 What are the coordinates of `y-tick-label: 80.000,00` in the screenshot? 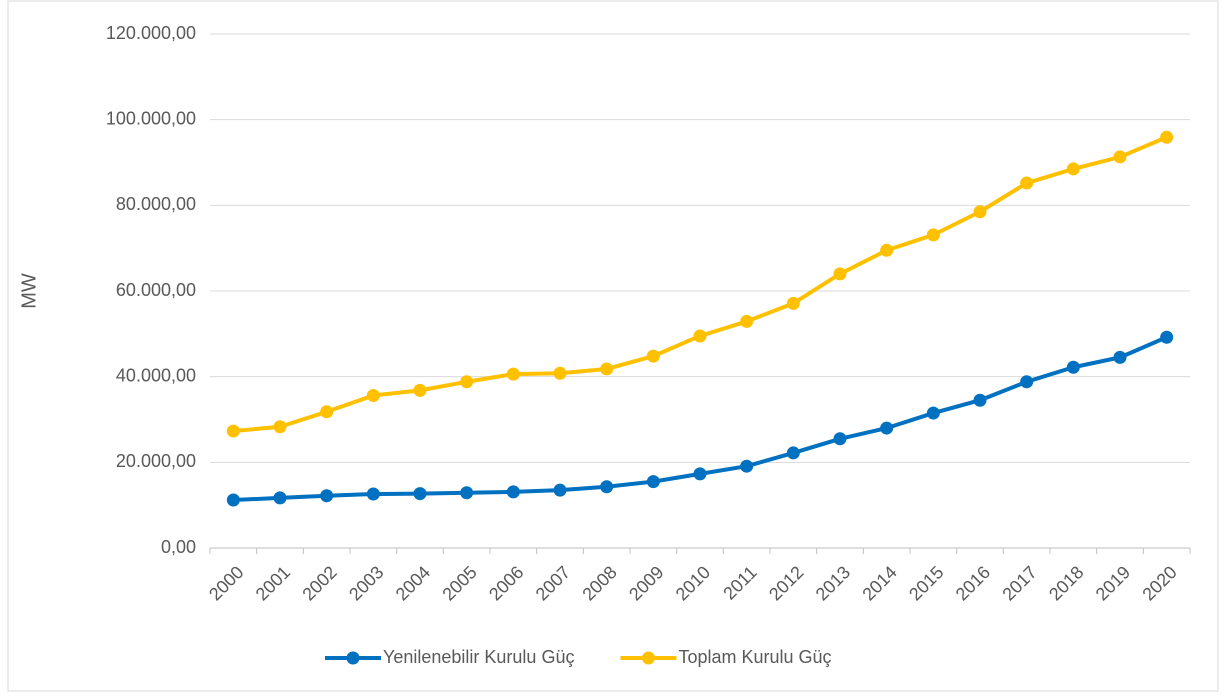 It's located at (156, 204).